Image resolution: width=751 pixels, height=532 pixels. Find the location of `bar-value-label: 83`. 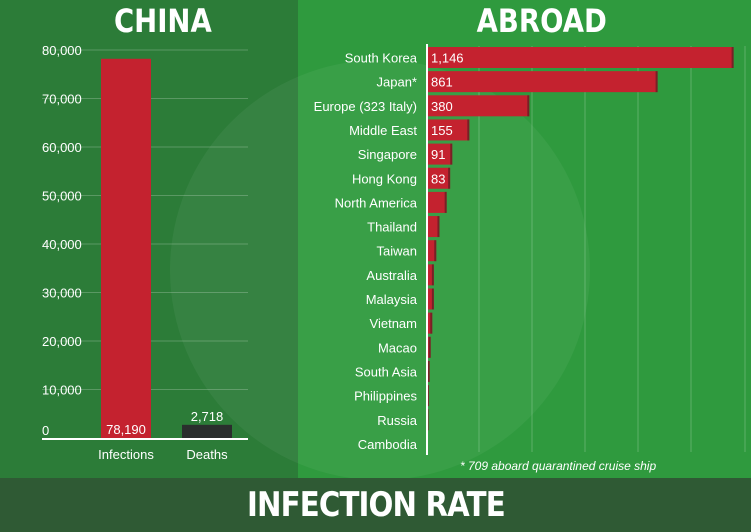

bar-value-label: 83 is located at coordinates (438, 178).